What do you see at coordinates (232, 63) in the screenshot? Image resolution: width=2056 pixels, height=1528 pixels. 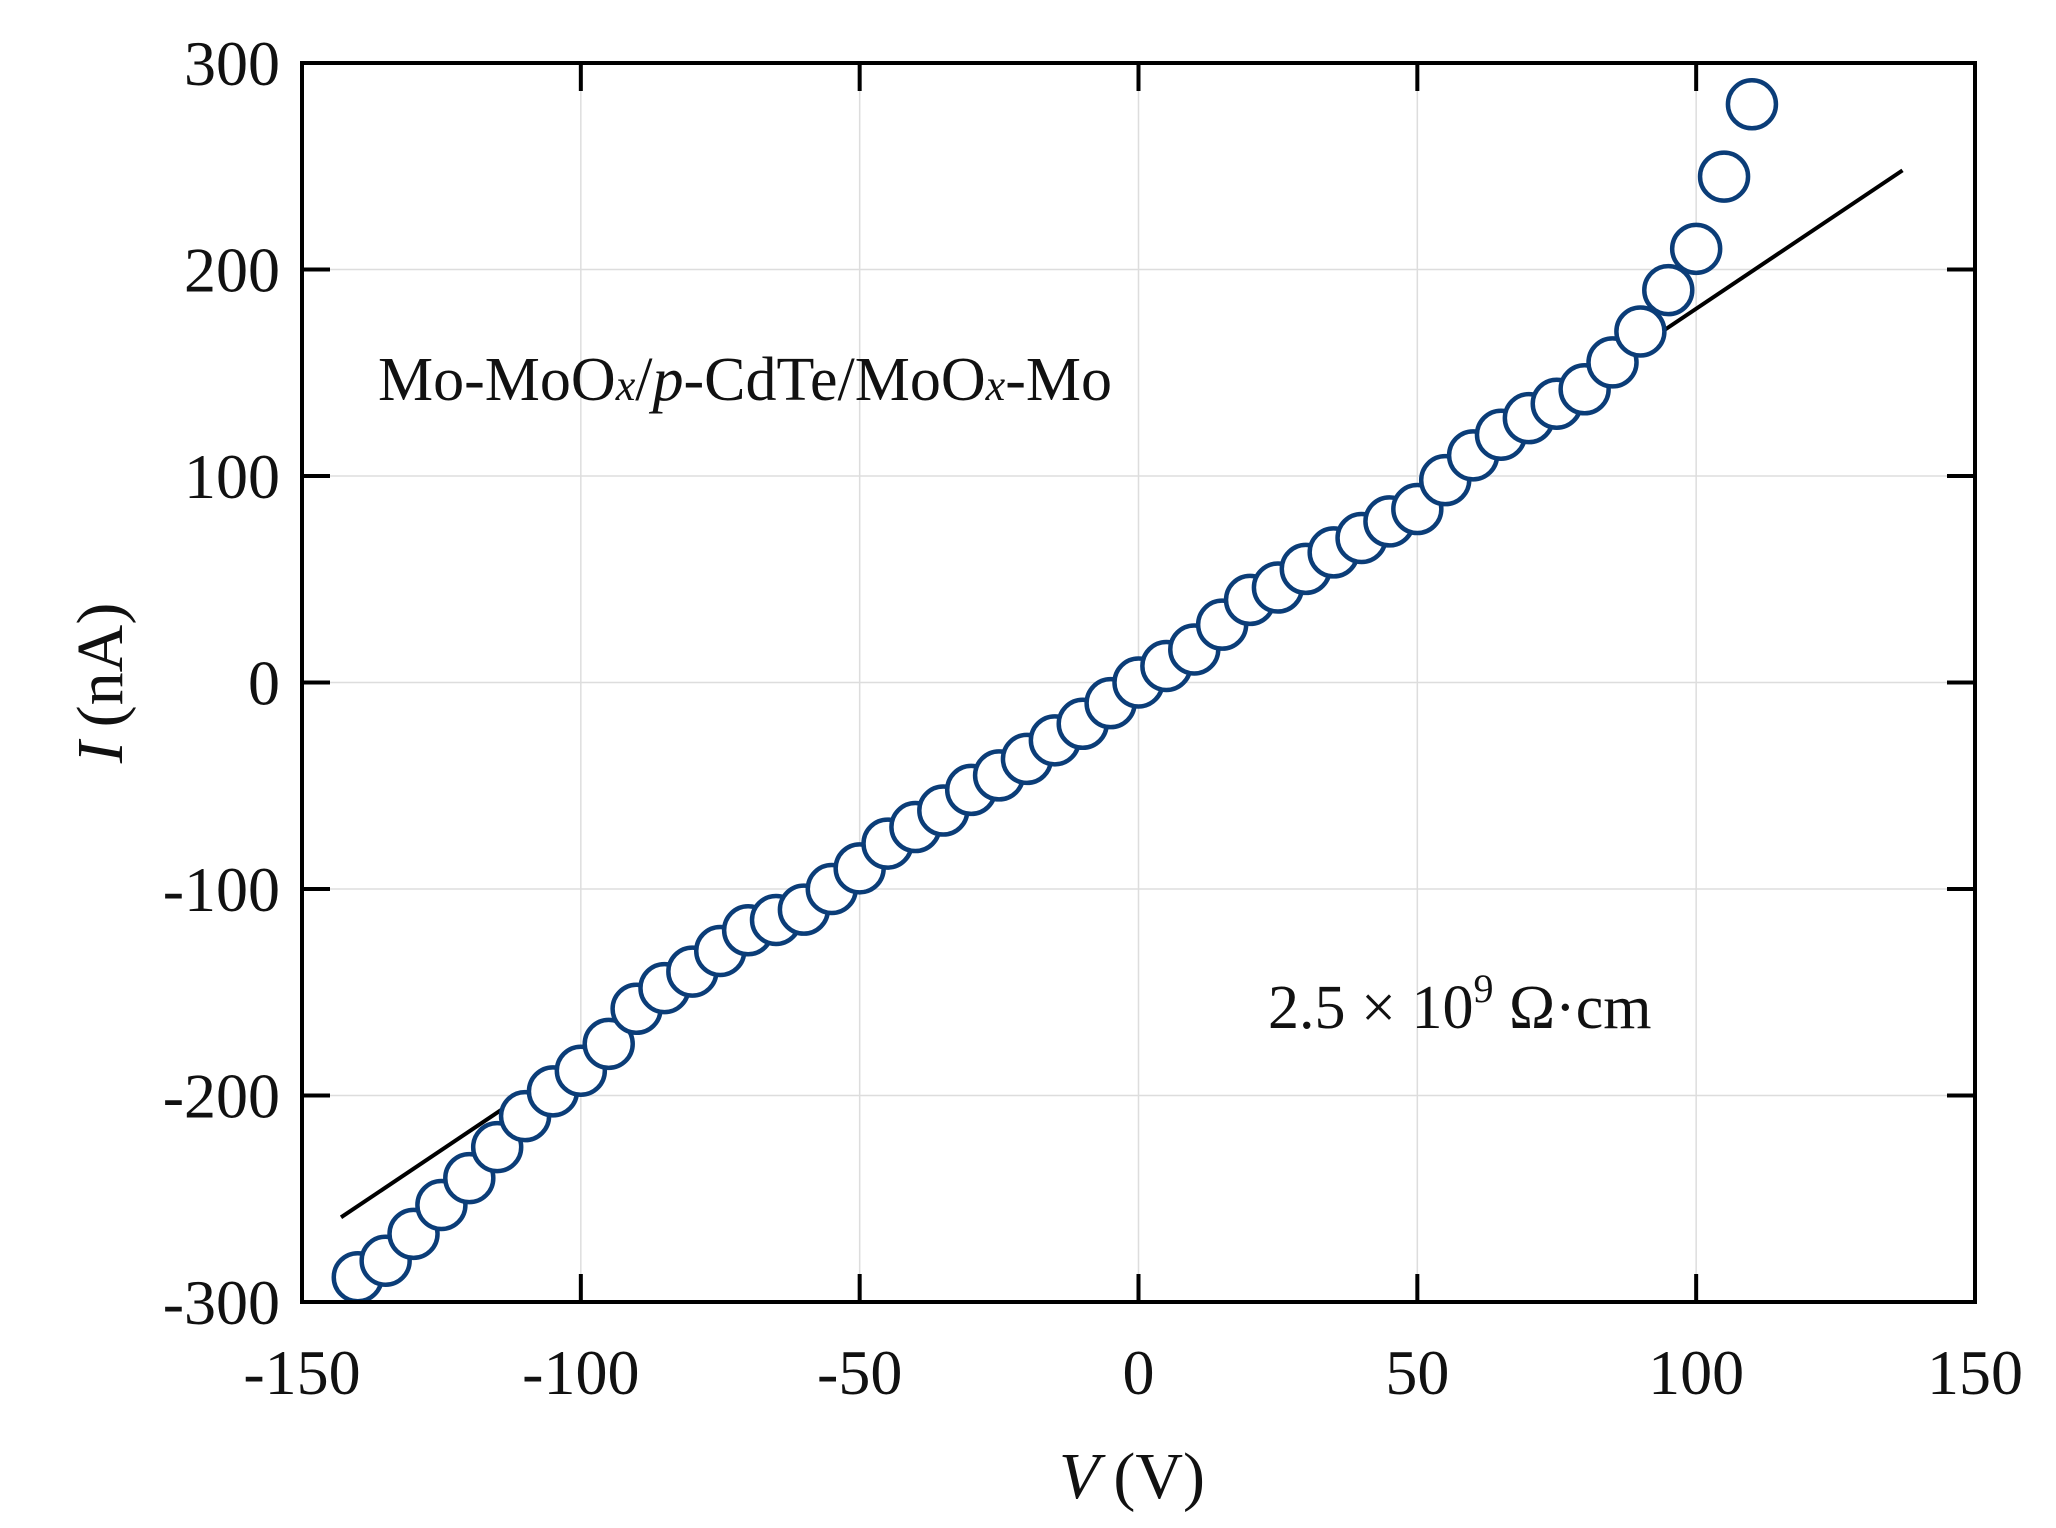 I see `y-tick-label: 300` at bounding box center [232, 63].